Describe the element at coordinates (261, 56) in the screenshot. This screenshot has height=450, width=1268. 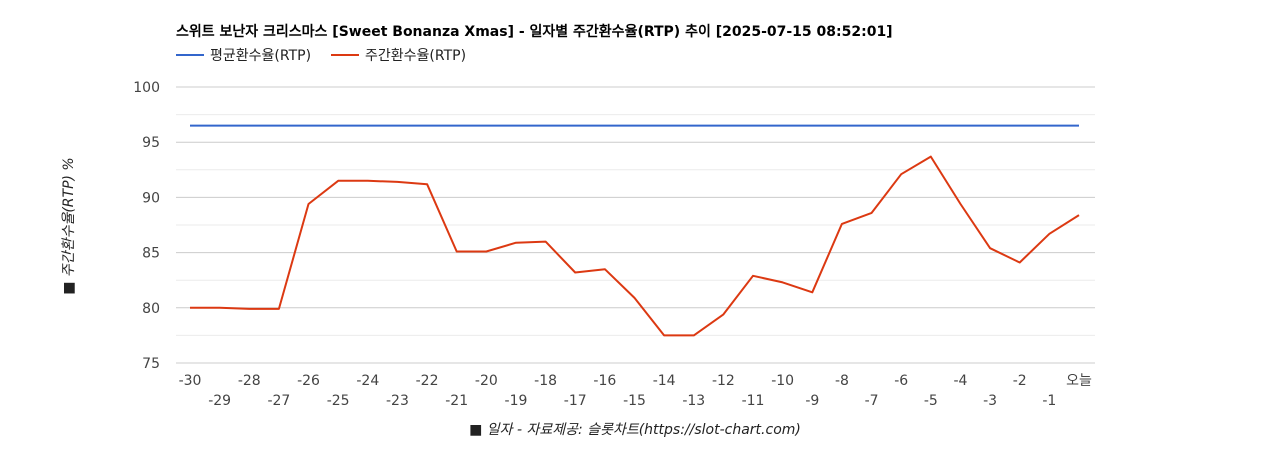
I see `legend-label-average: 평균환수율(RTP)` at that location.